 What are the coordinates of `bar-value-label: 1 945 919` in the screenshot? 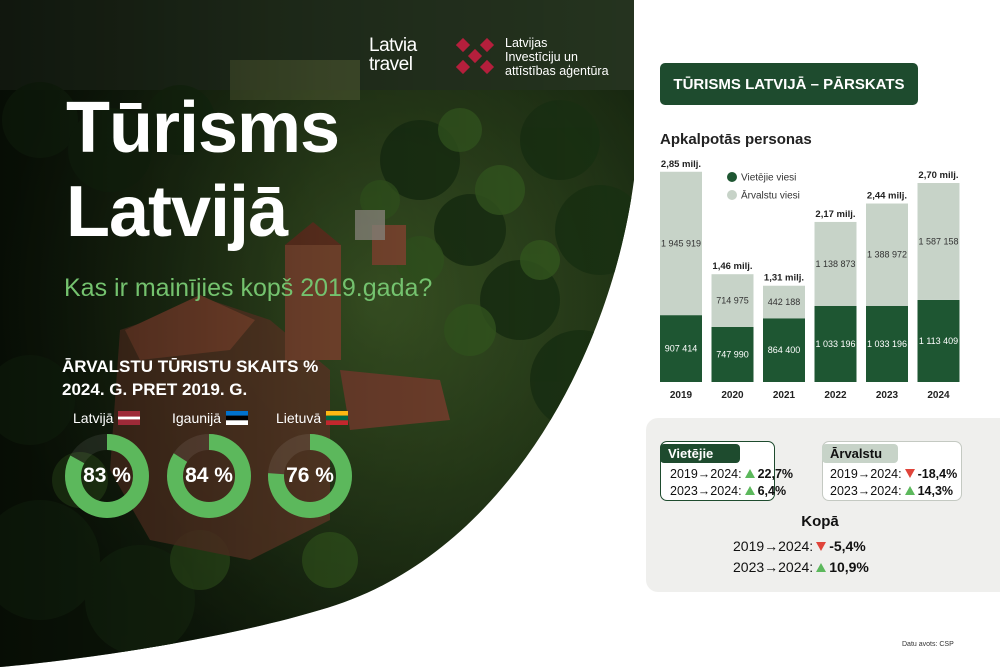 It's located at (681, 243).